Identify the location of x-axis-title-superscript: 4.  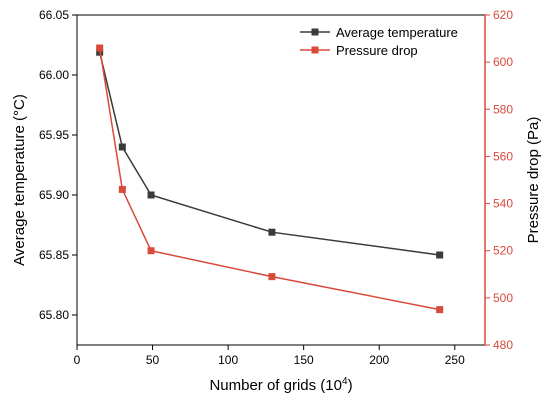
(345, 381).